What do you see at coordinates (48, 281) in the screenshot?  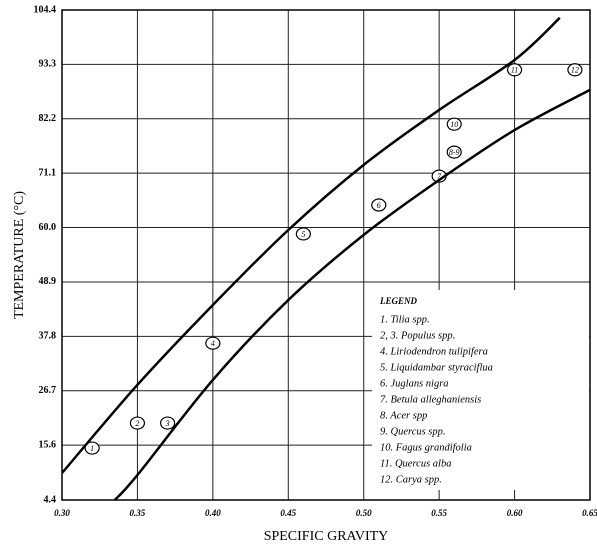 I see `y-tick-label: 48.9` at bounding box center [48, 281].